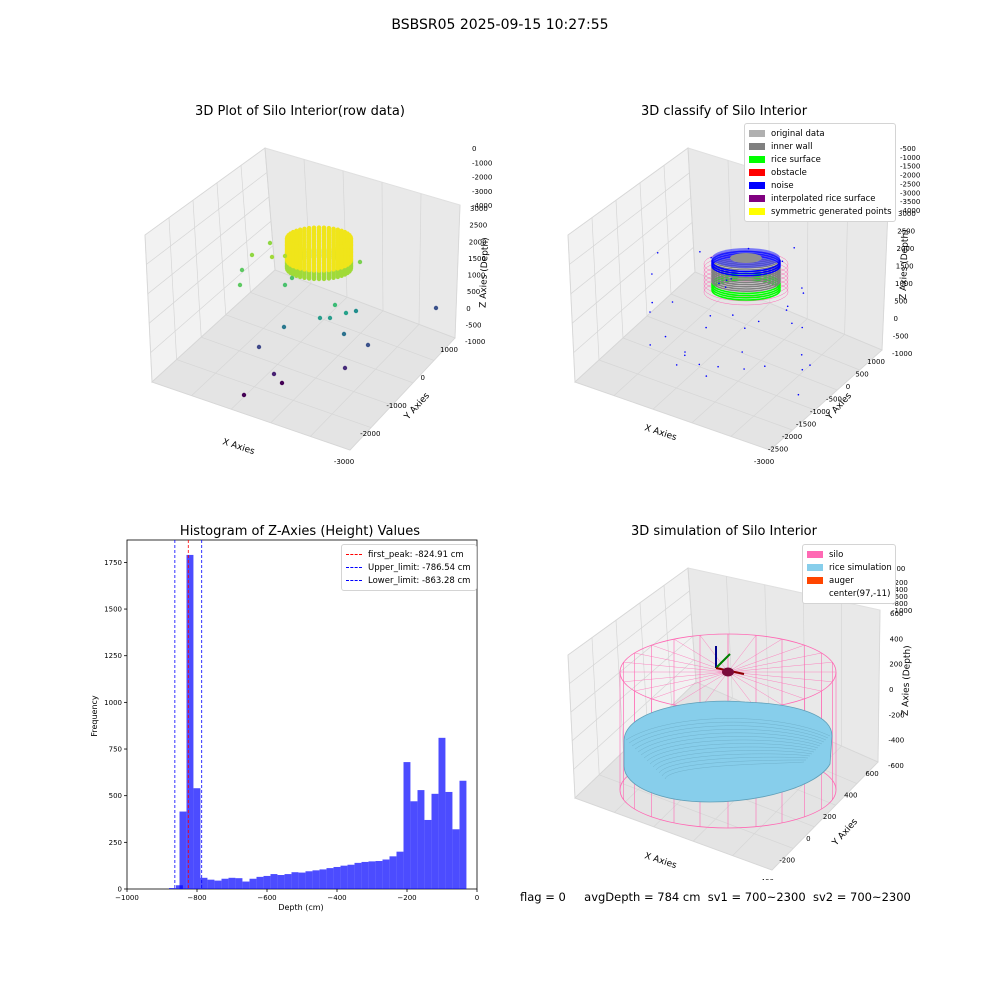 The width and height of the screenshot is (1000, 1000). Describe the element at coordinates (910, 158) in the screenshot. I see `z-tick-label: -1000` at that location.